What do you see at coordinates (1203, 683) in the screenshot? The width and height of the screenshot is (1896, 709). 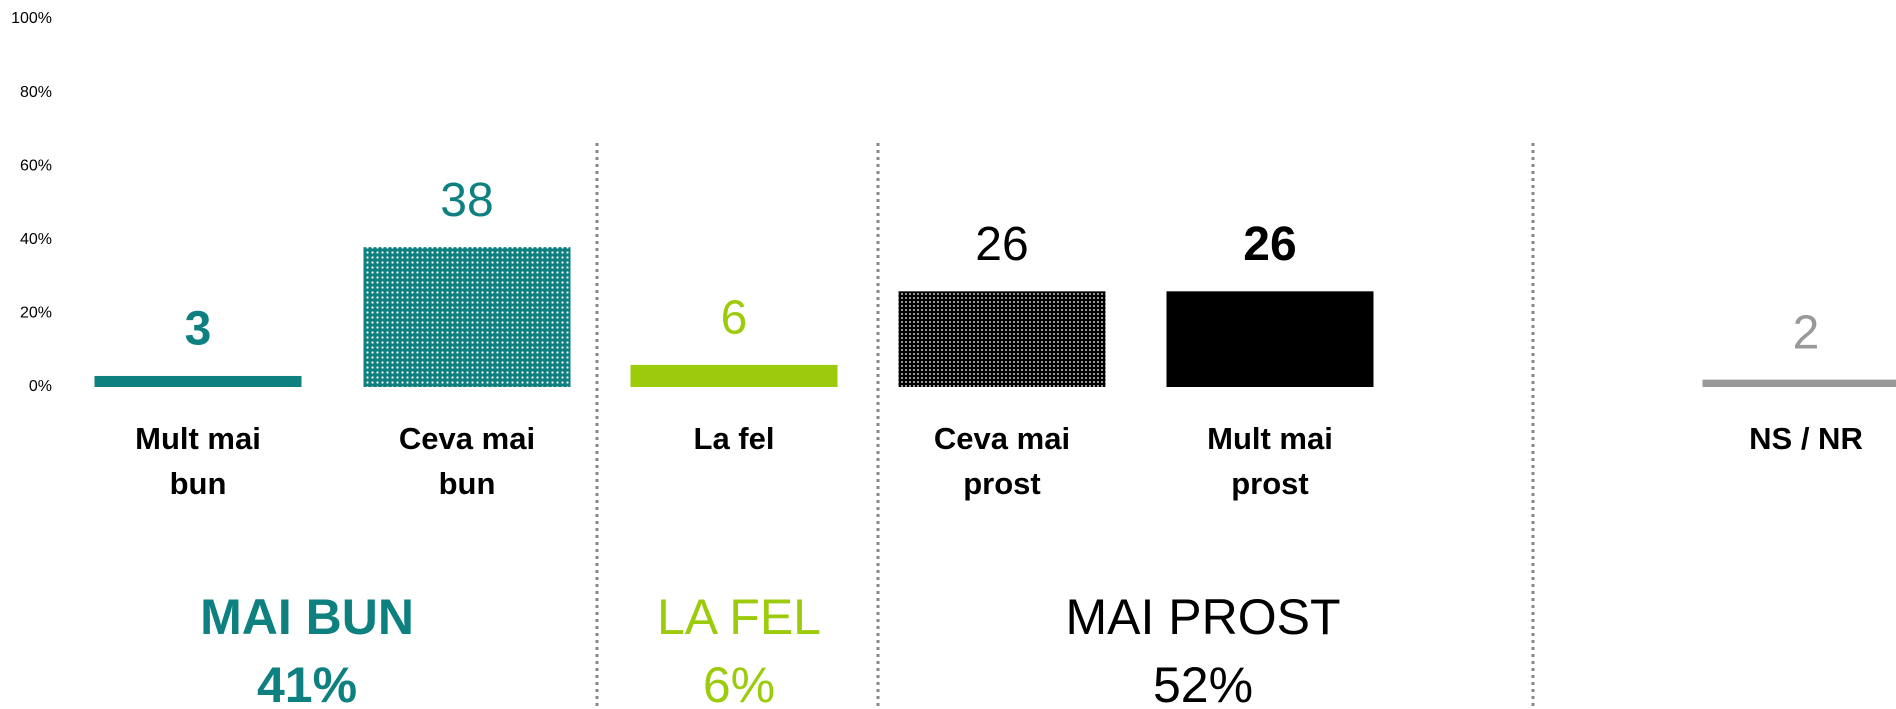 I see `group-total: 52%` at bounding box center [1203, 683].